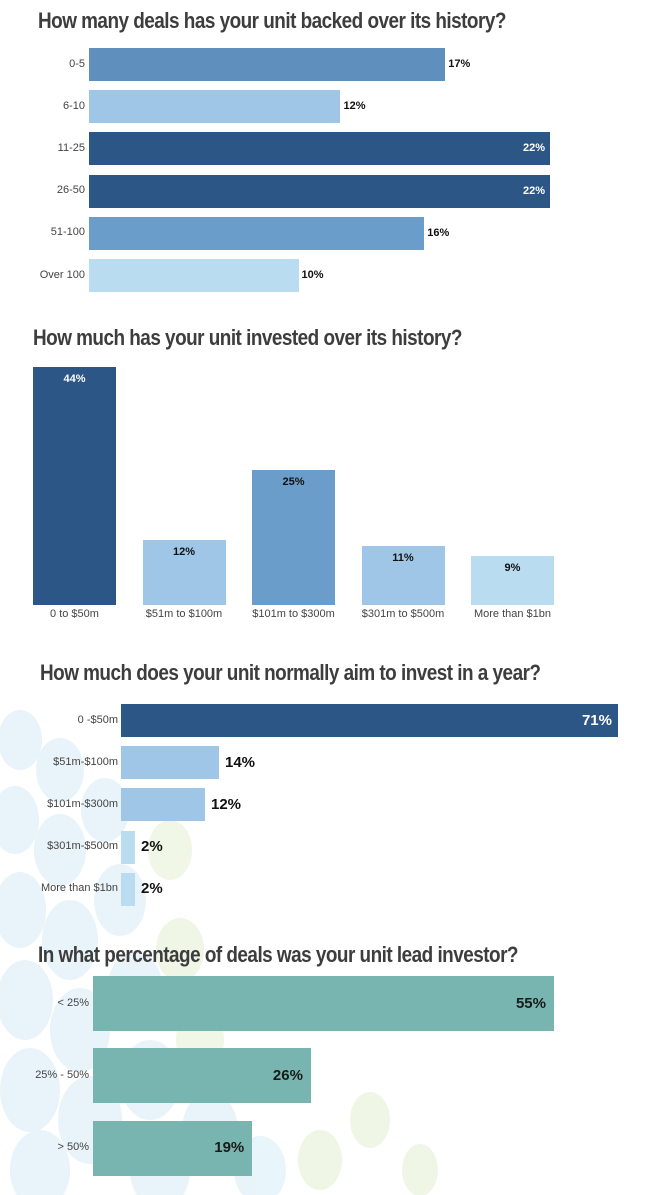 The image size is (650, 1195). What do you see at coordinates (73, 1147) in the screenshot?
I see `category-label: > 50%` at bounding box center [73, 1147].